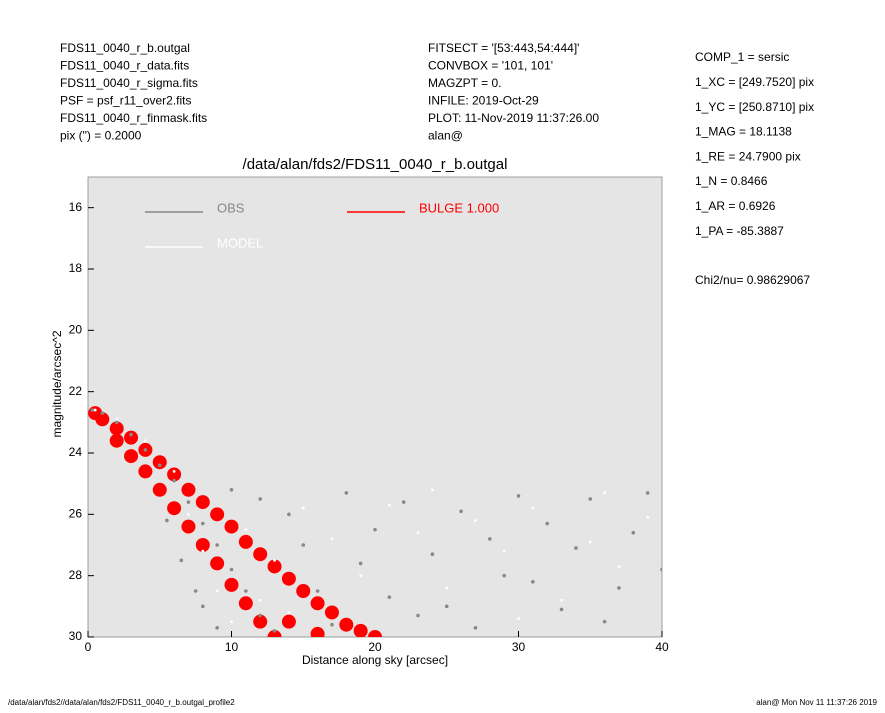  What do you see at coordinates (76, 452) in the screenshot?
I see `y-tick-label: 24` at bounding box center [76, 452].